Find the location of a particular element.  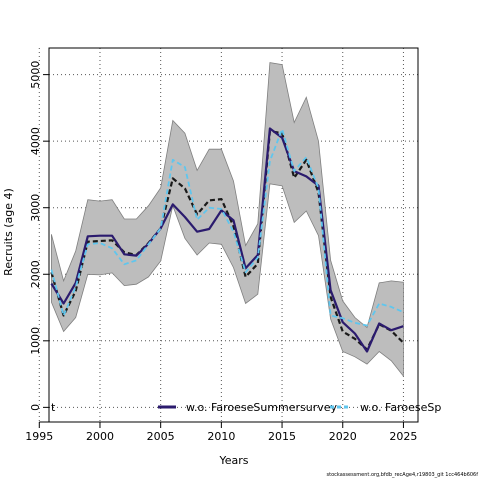

x-axis: 1995 2000 2005 2010 2015 2020 2025 is located at coordinates (221, 432).